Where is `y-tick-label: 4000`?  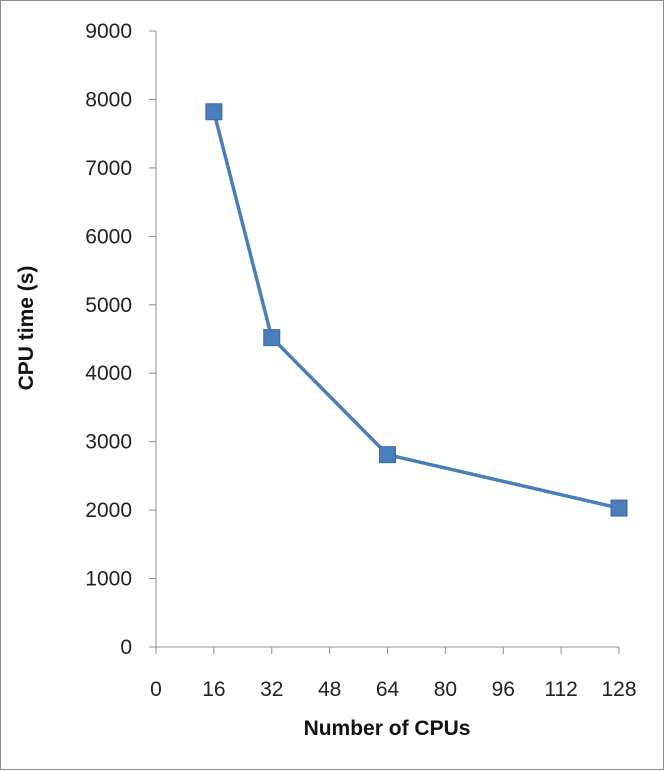 y-tick-label: 4000 is located at coordinates (108, 373).